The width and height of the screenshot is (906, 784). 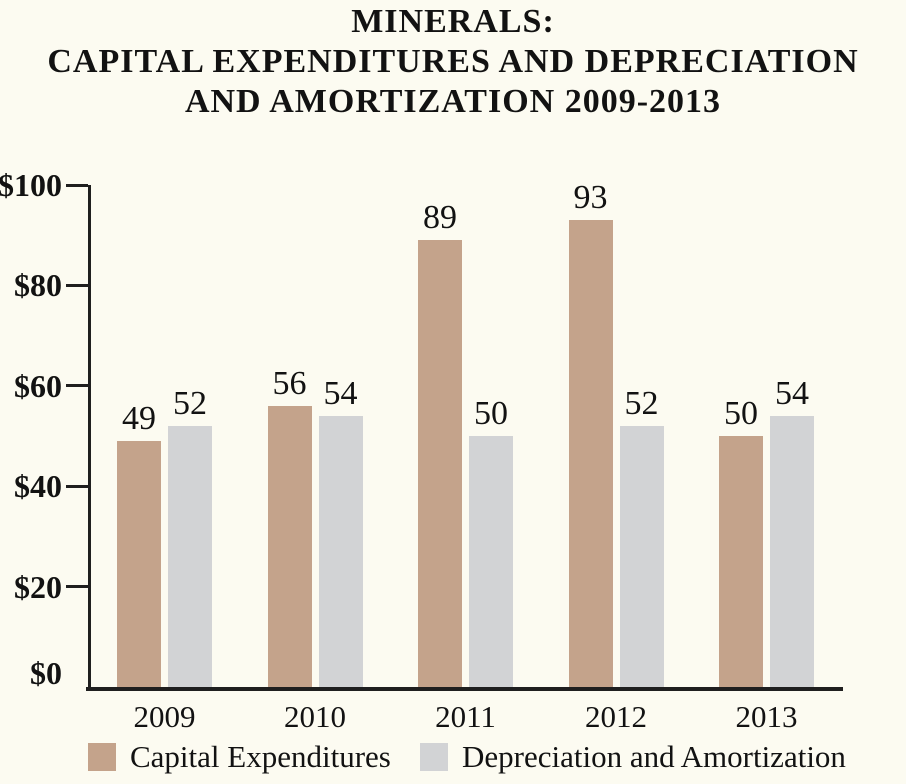 What do you see at coordinates (46, 673) in the screenshot?
I see `y-axis-label-0: $0` at bounding box center [46, 673].